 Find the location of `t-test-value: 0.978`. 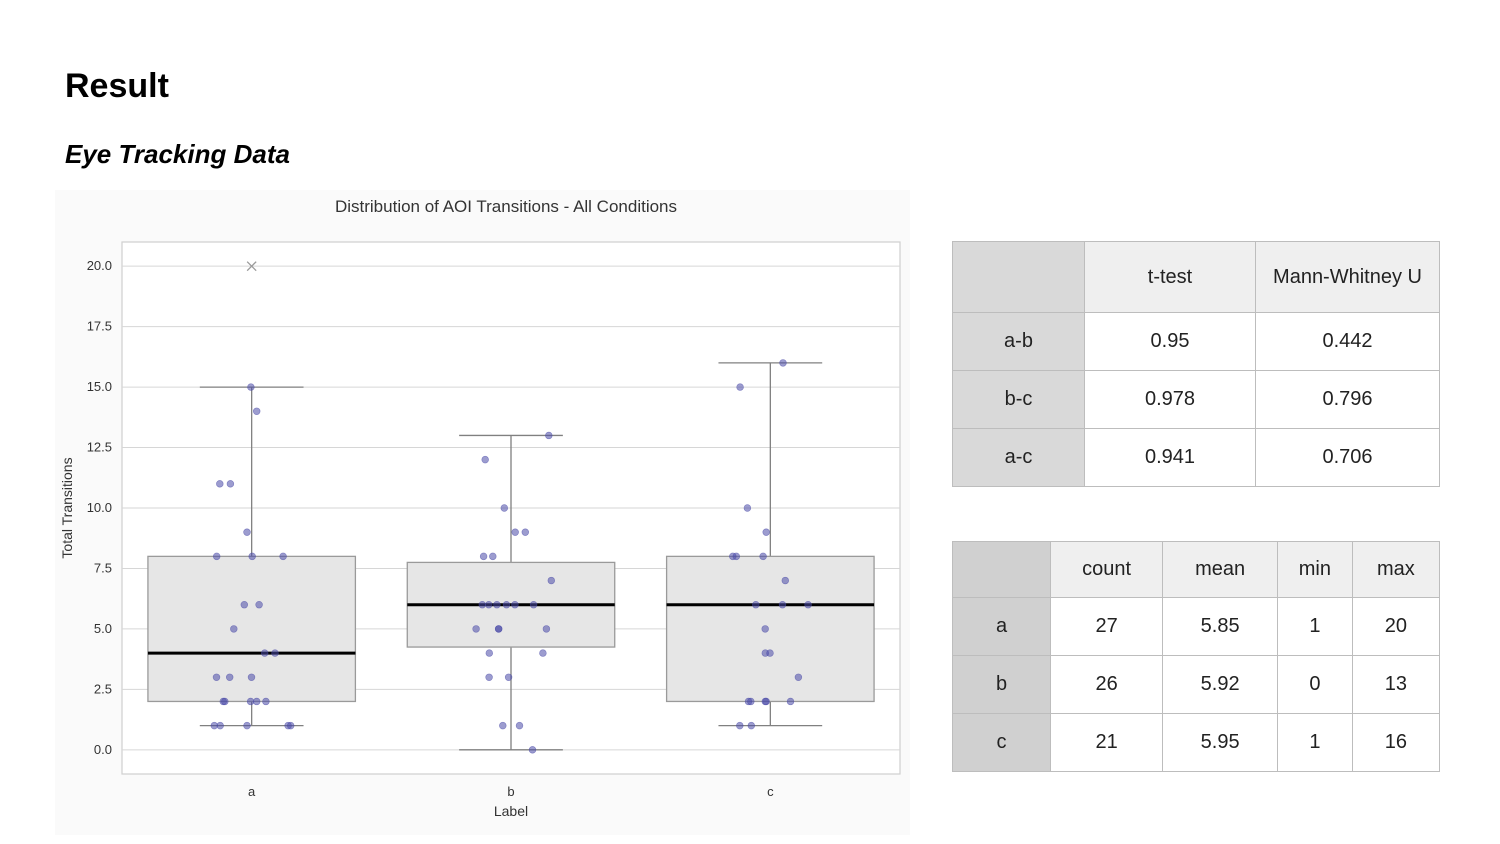

t-test-value: 0.978 is located at coordinates (1170, 399).